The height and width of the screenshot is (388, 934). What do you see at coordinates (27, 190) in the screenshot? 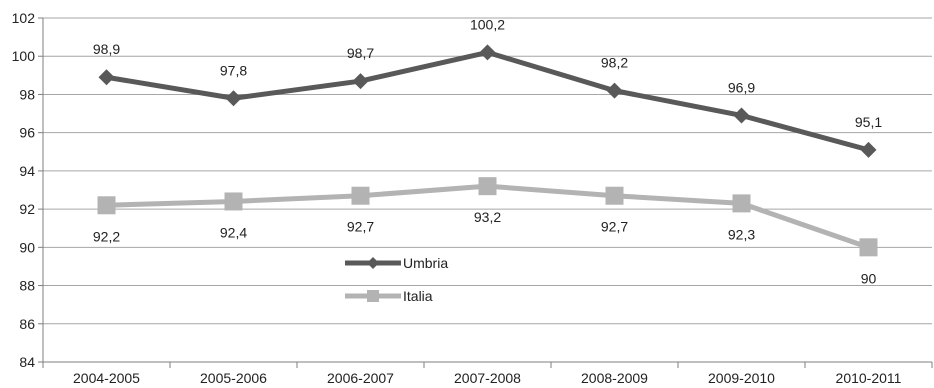
I see `y-axis-ticks: 84 86 88 90 92 94 96 98 100 102` at bounding box center [27, 190].